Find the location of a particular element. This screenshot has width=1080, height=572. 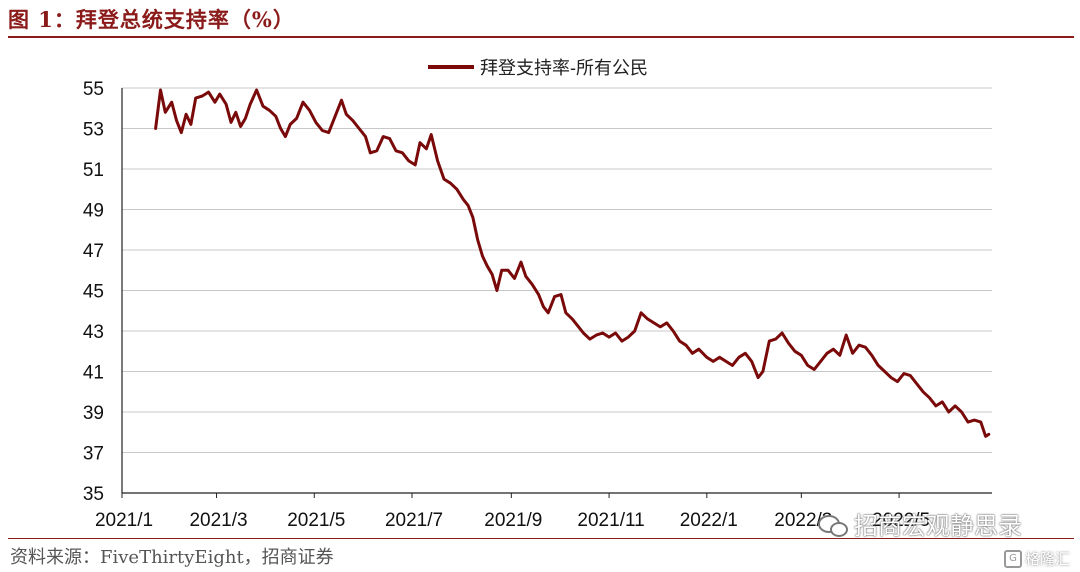

x-tick-label: 2021/3 is located at coordinates (218, 520).